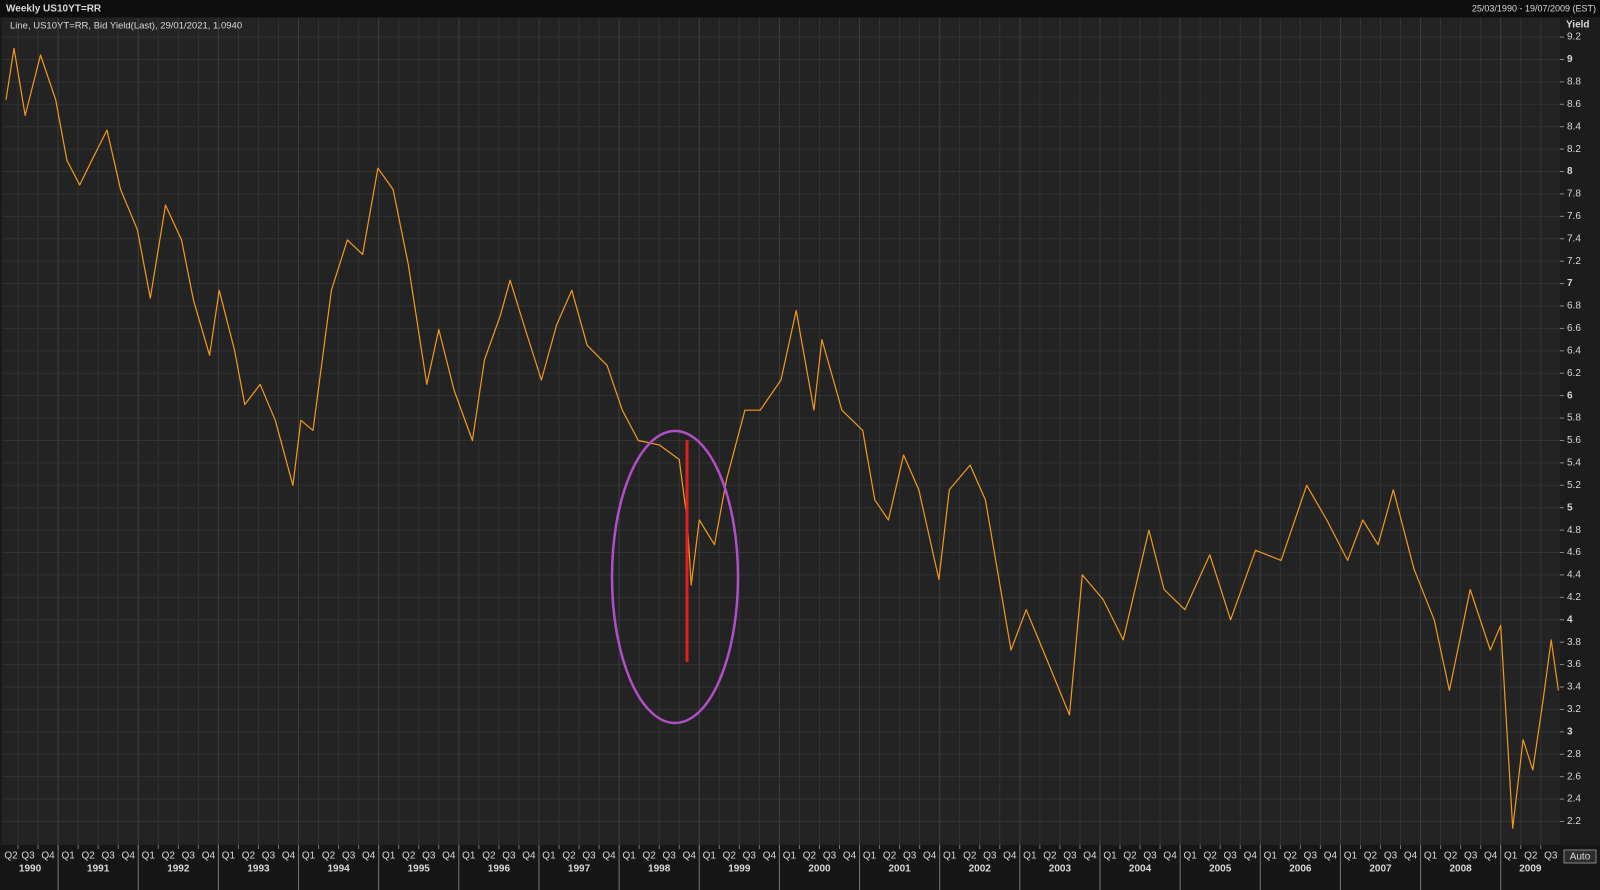 The height and width of the screenshot is (890, 1600). I want to click on year-label: 2003, so click(1060, 869).